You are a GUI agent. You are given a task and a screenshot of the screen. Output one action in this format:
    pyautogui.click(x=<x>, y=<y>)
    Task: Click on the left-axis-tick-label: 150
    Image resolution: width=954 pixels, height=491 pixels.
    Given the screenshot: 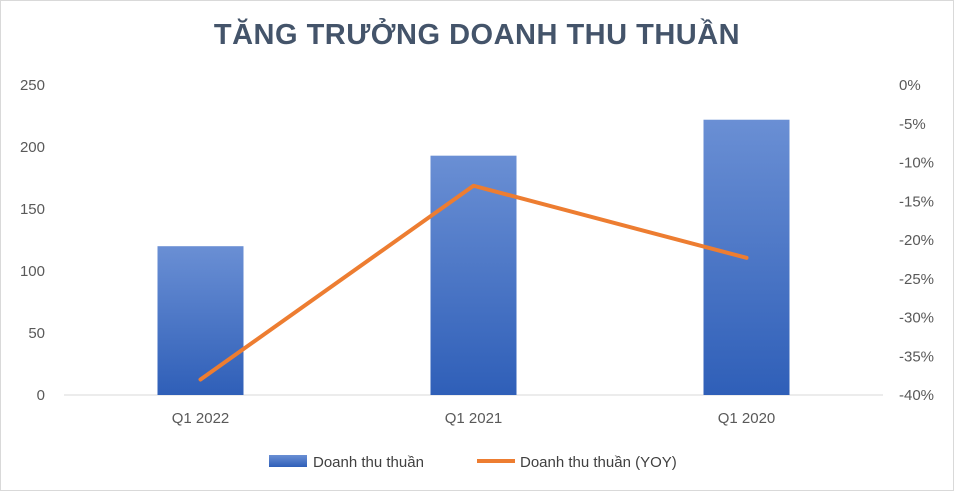 What is the action you would take?
    pyautogui.click(x=32, y=209)
    